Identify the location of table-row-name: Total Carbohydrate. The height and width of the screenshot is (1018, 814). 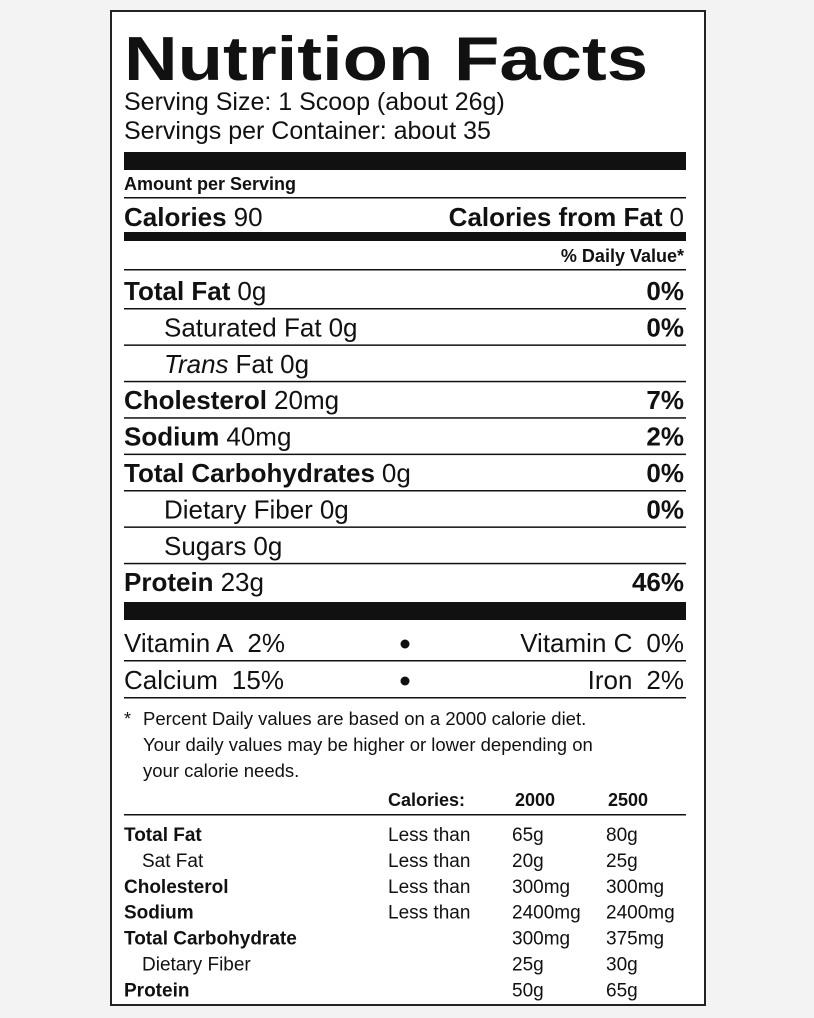
(210, 939).